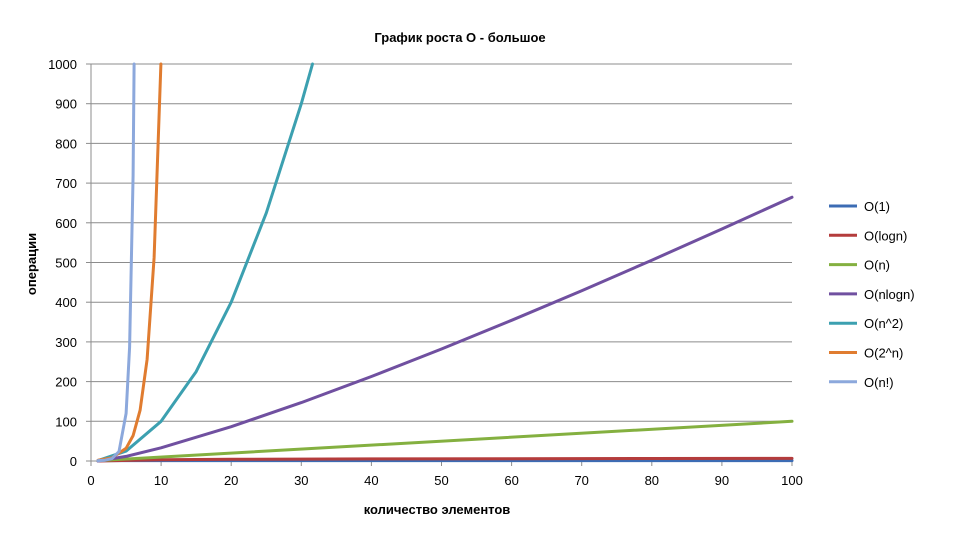  I want to click on y-tick-labels: 0 100 200 300 400 500 600 700 800 900 1000, so click(62, 263).